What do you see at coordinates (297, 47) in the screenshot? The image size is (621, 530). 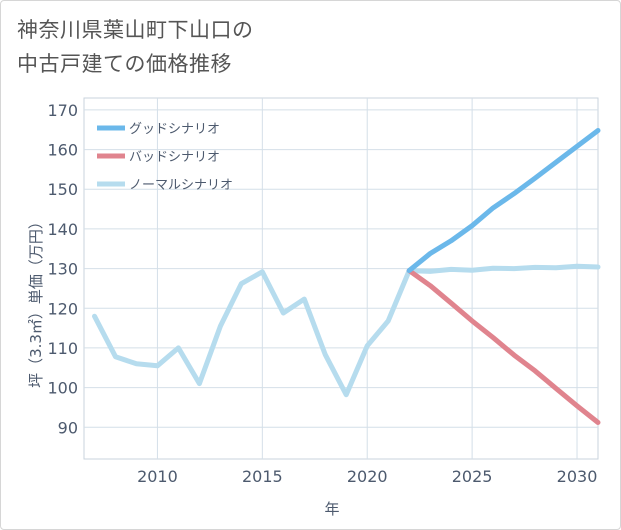 I see `chart-title: 神奈川県葉山町下山口の 中古戸建ての価格推移` at bounding box center [297, 47].